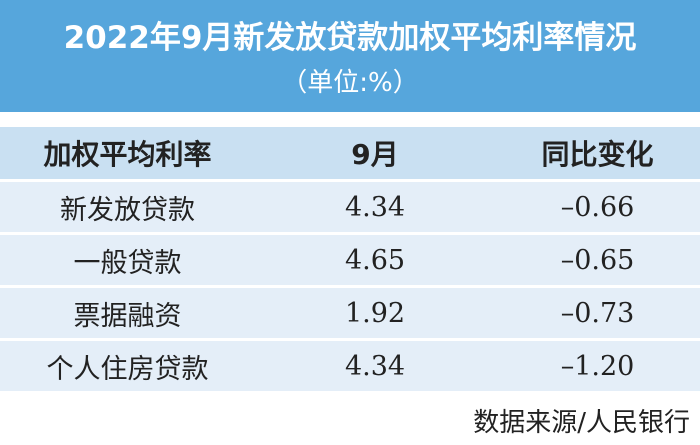  Describe the element at coordinates (597, 366) in the screenshot. I see `table-cell: –1.20` at that location.